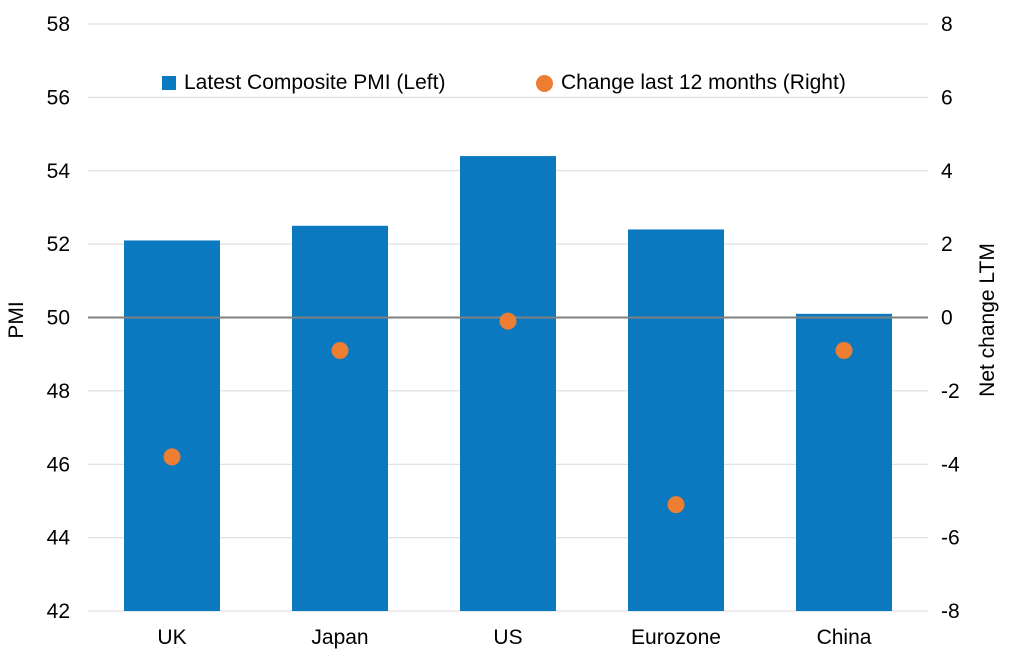  I want to click on right-axis-tick-label: 8, so click(947, 24).